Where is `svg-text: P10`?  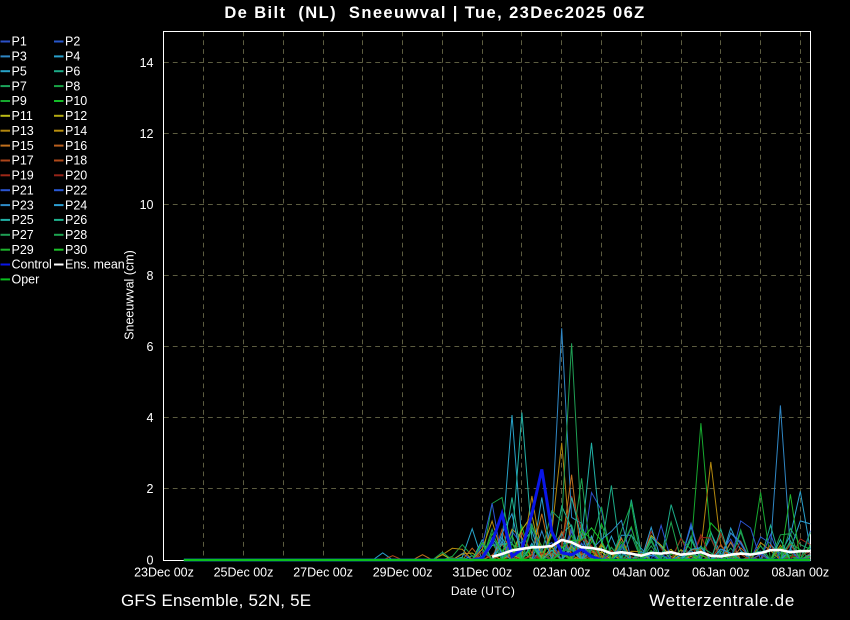 svg-text: P10 is located at coordinates (76, 101).